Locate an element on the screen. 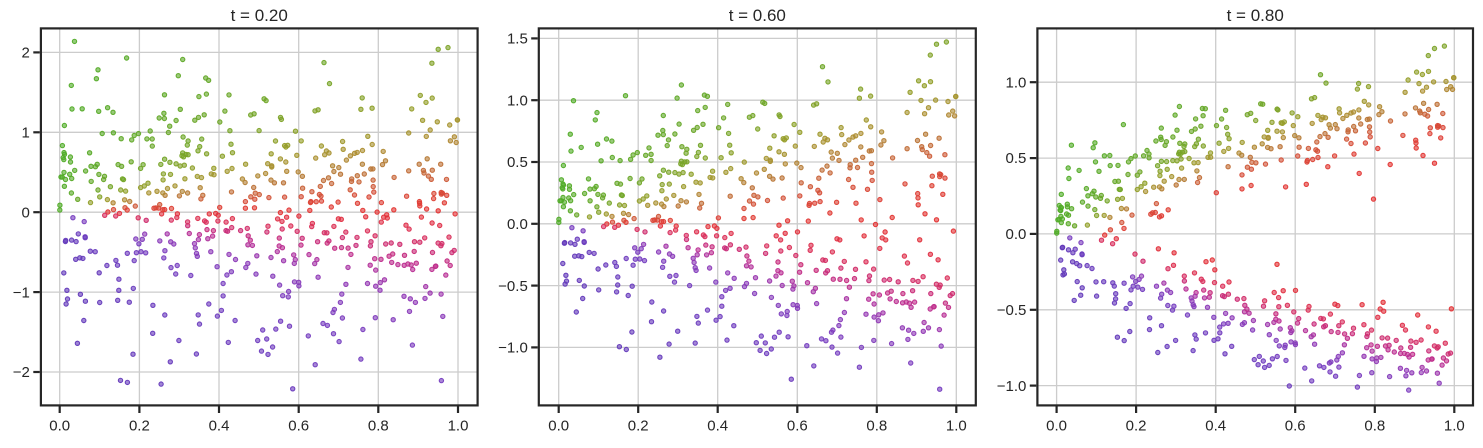  svg-text: 1 is located at coordinates (26, 133).